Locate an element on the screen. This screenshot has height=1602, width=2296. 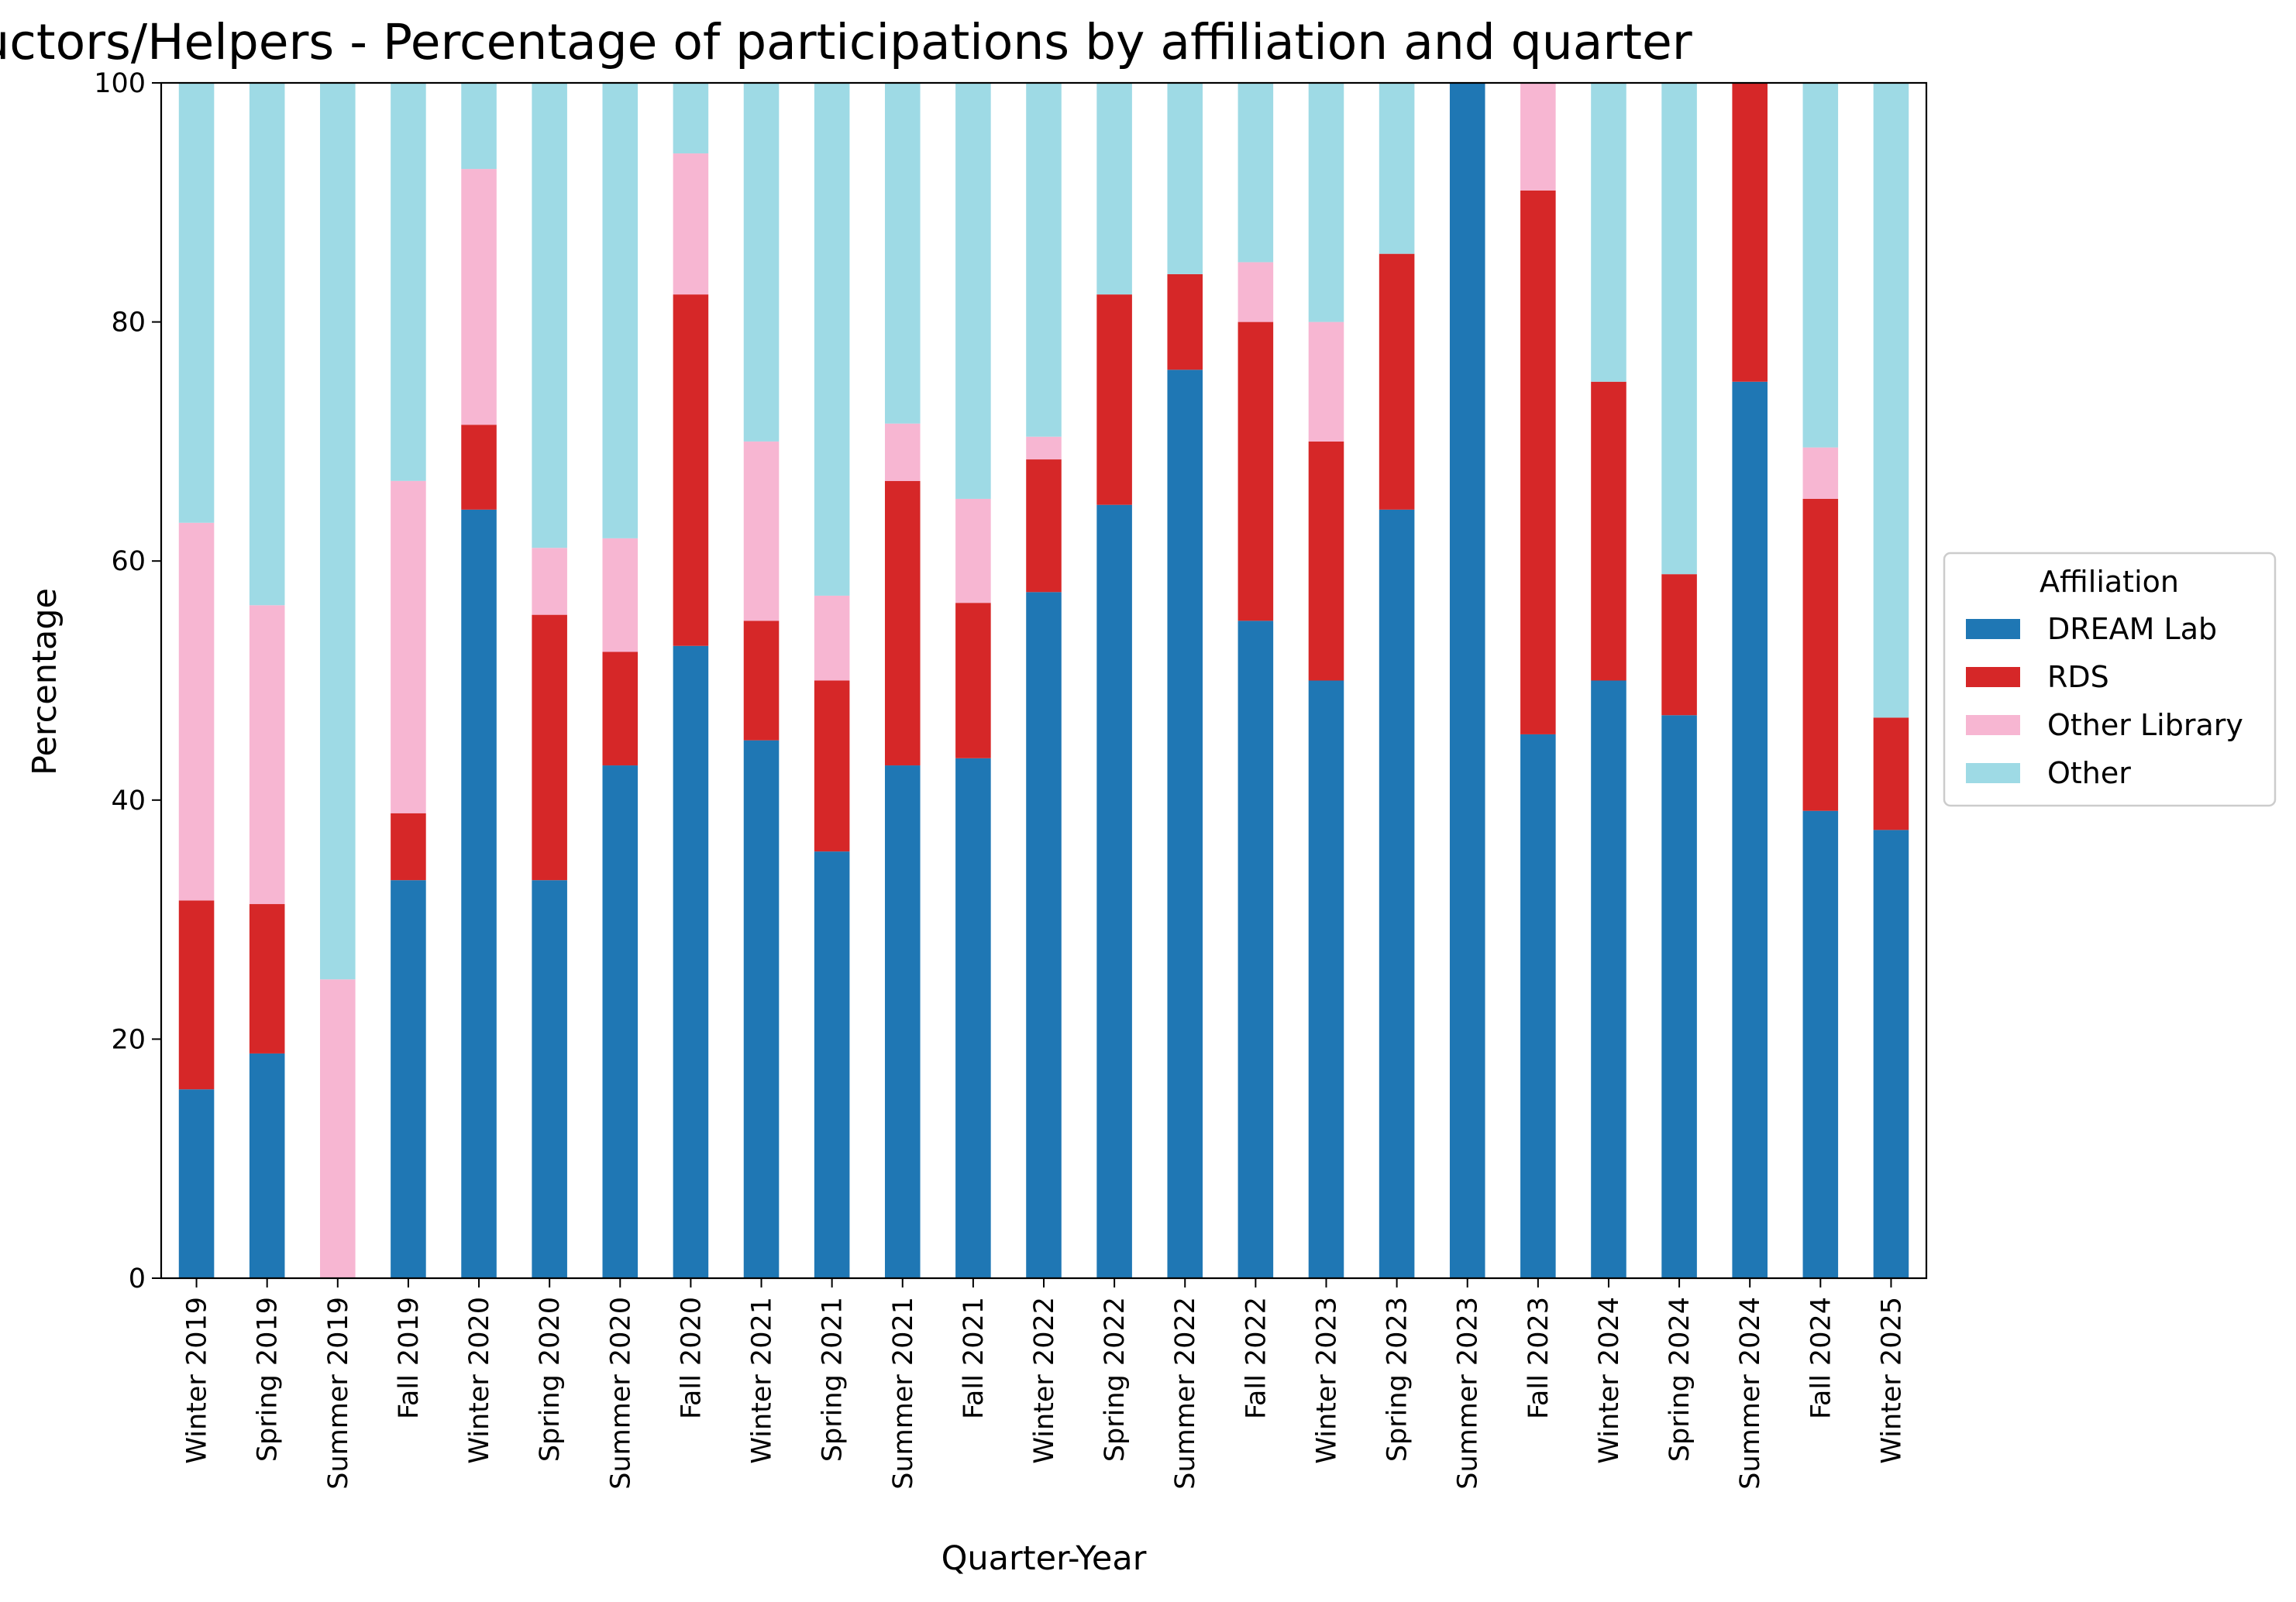
y-tick-label: 40 is located at coordinates (128, 801).